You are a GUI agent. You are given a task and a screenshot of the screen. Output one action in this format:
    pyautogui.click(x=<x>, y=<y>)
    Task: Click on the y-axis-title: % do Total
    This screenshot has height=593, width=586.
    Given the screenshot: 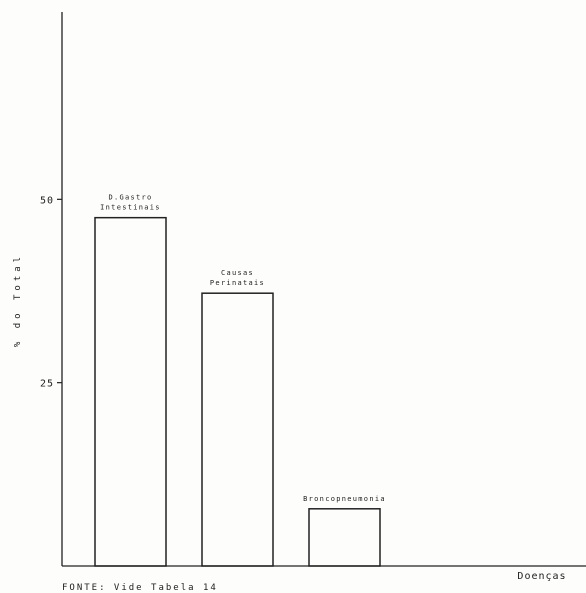 What is the action you would take?
    pyautogui.click(x=18, y=300)
    